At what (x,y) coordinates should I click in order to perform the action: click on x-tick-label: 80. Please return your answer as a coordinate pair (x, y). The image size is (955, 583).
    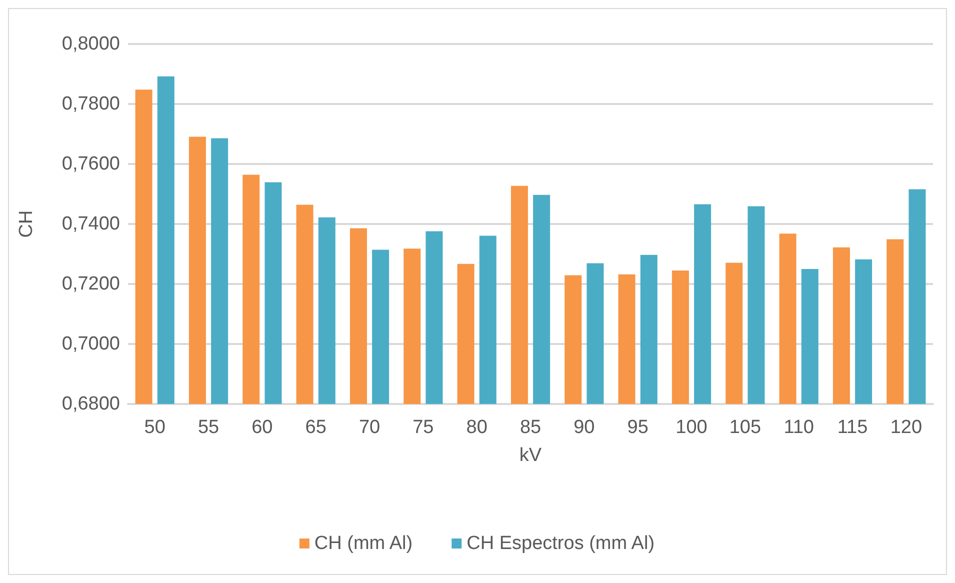
    Looking at the image, I should click on (477, 427).